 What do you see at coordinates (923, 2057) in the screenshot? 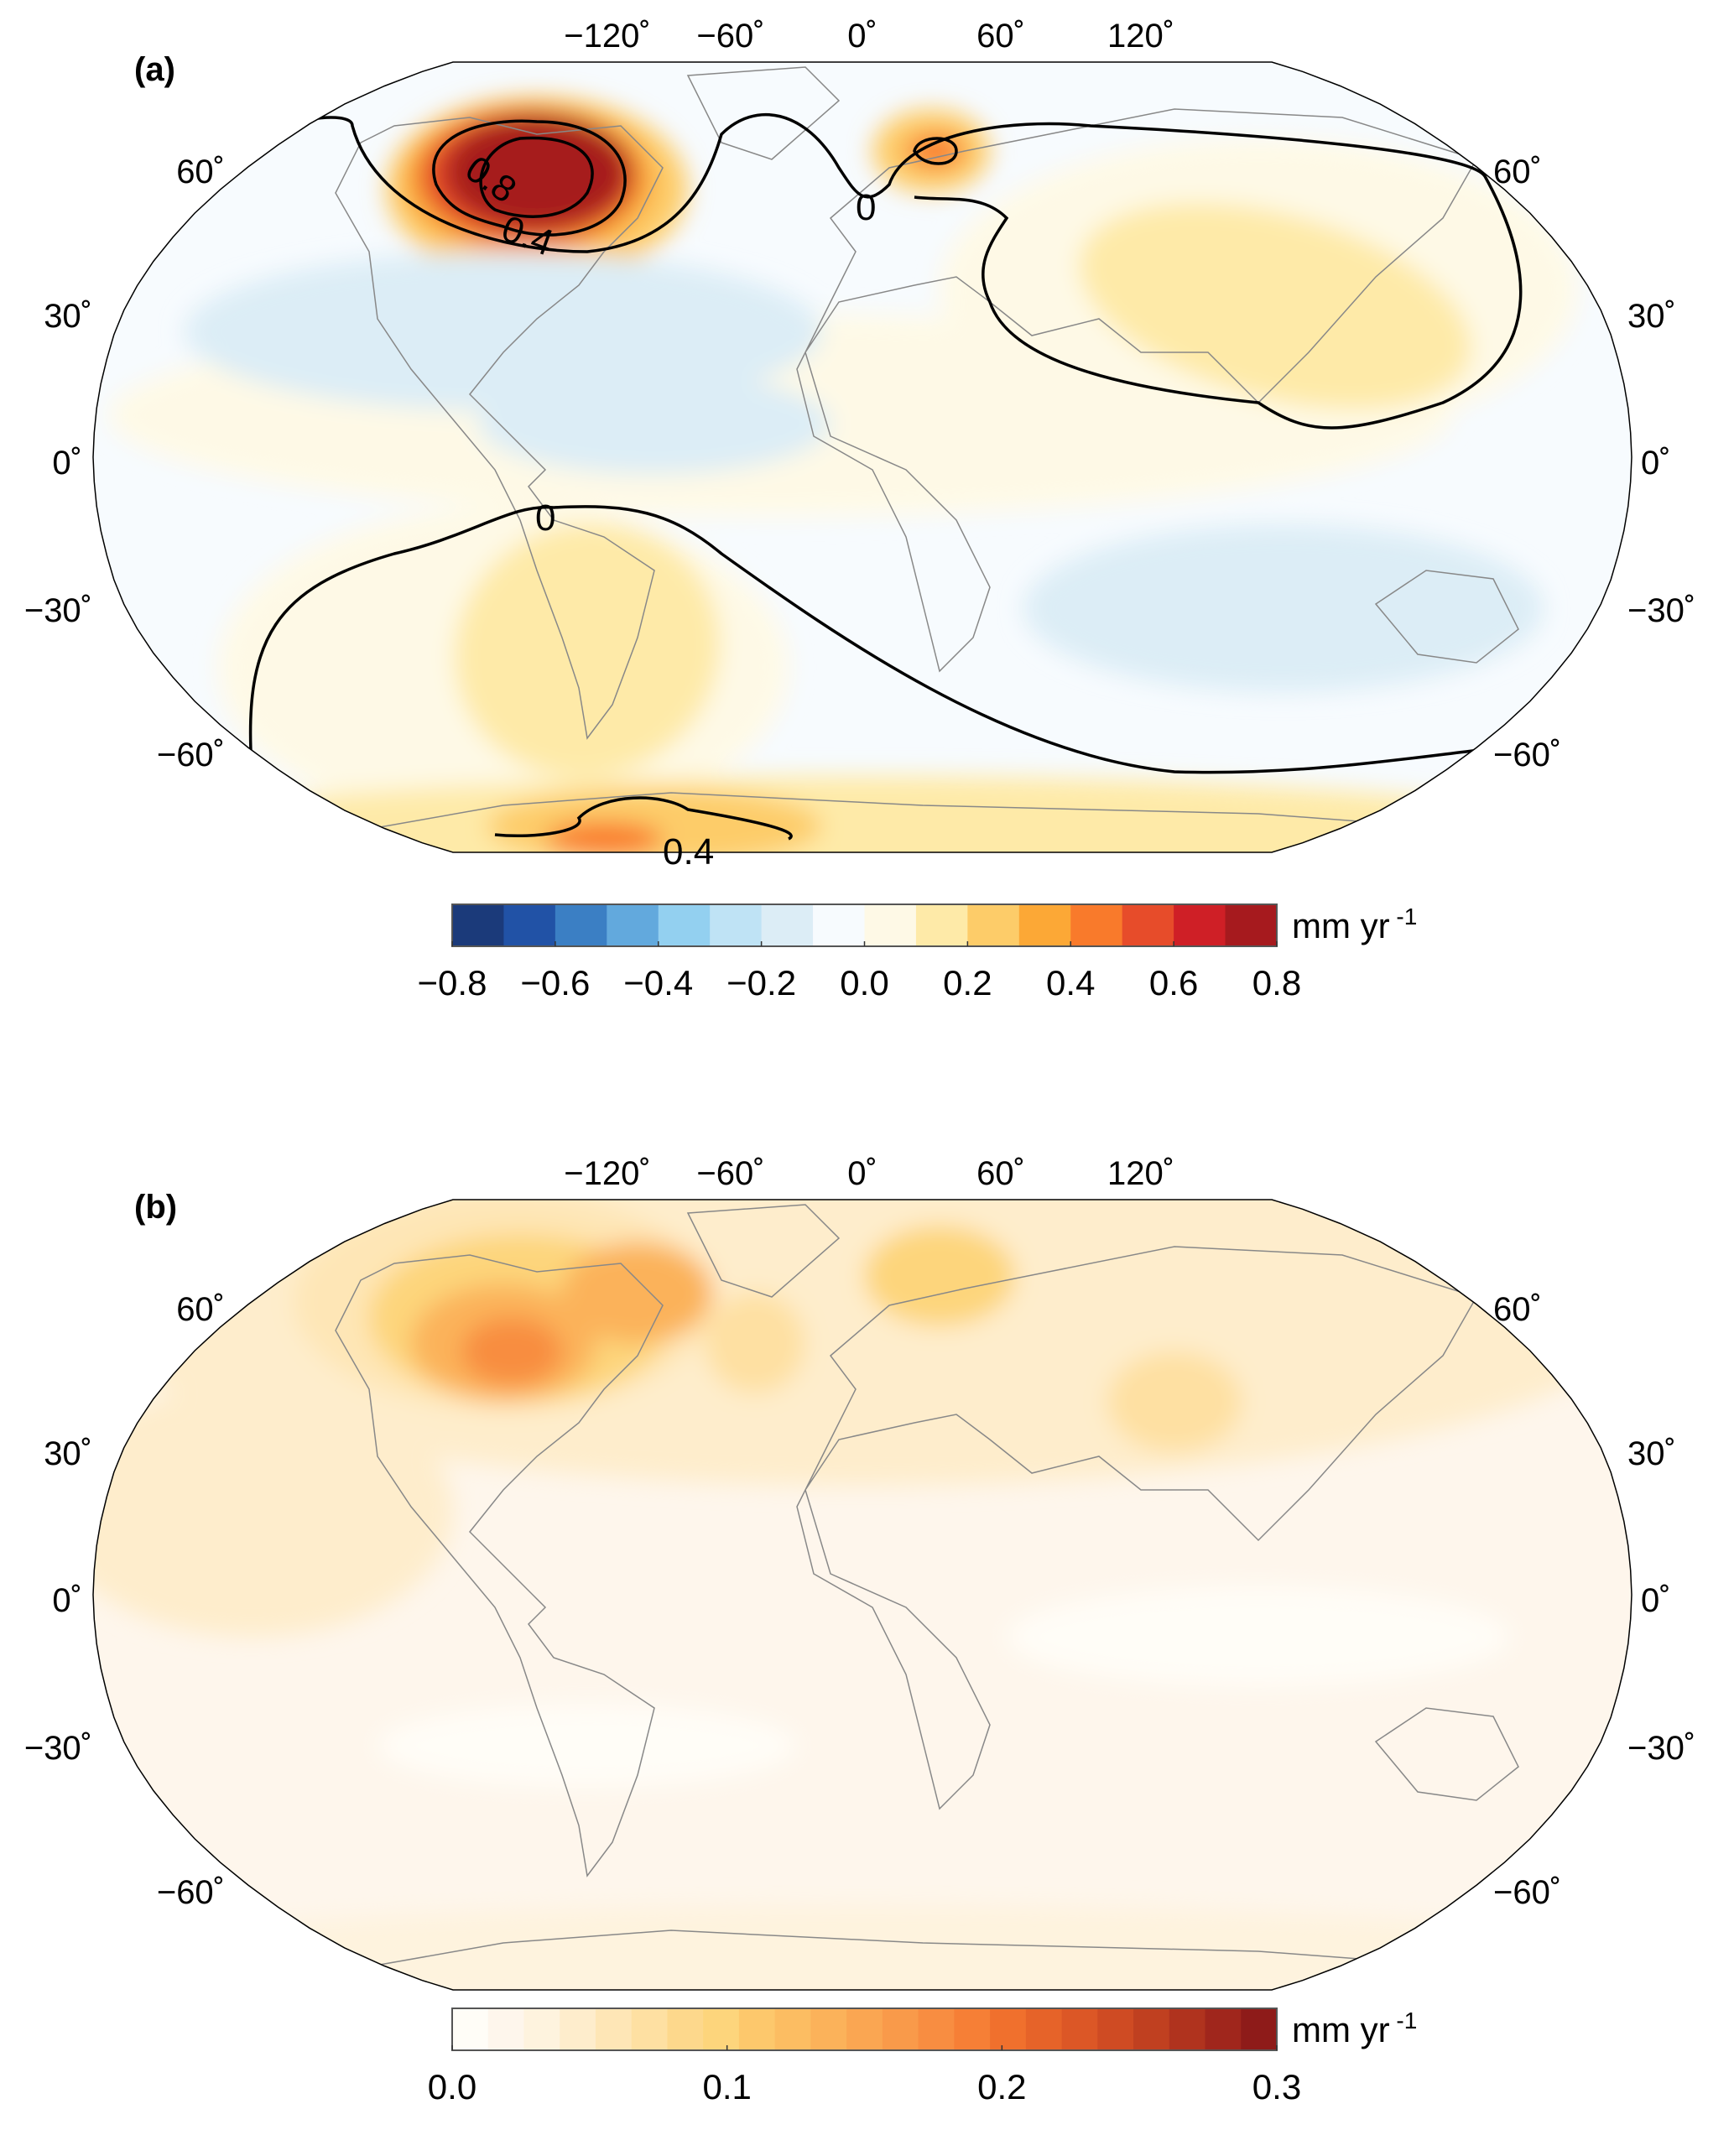
I see `colorbar-b: 0.0 0.1 0.2 0.3 mm yr -1` at bounding box center [923, 2057].